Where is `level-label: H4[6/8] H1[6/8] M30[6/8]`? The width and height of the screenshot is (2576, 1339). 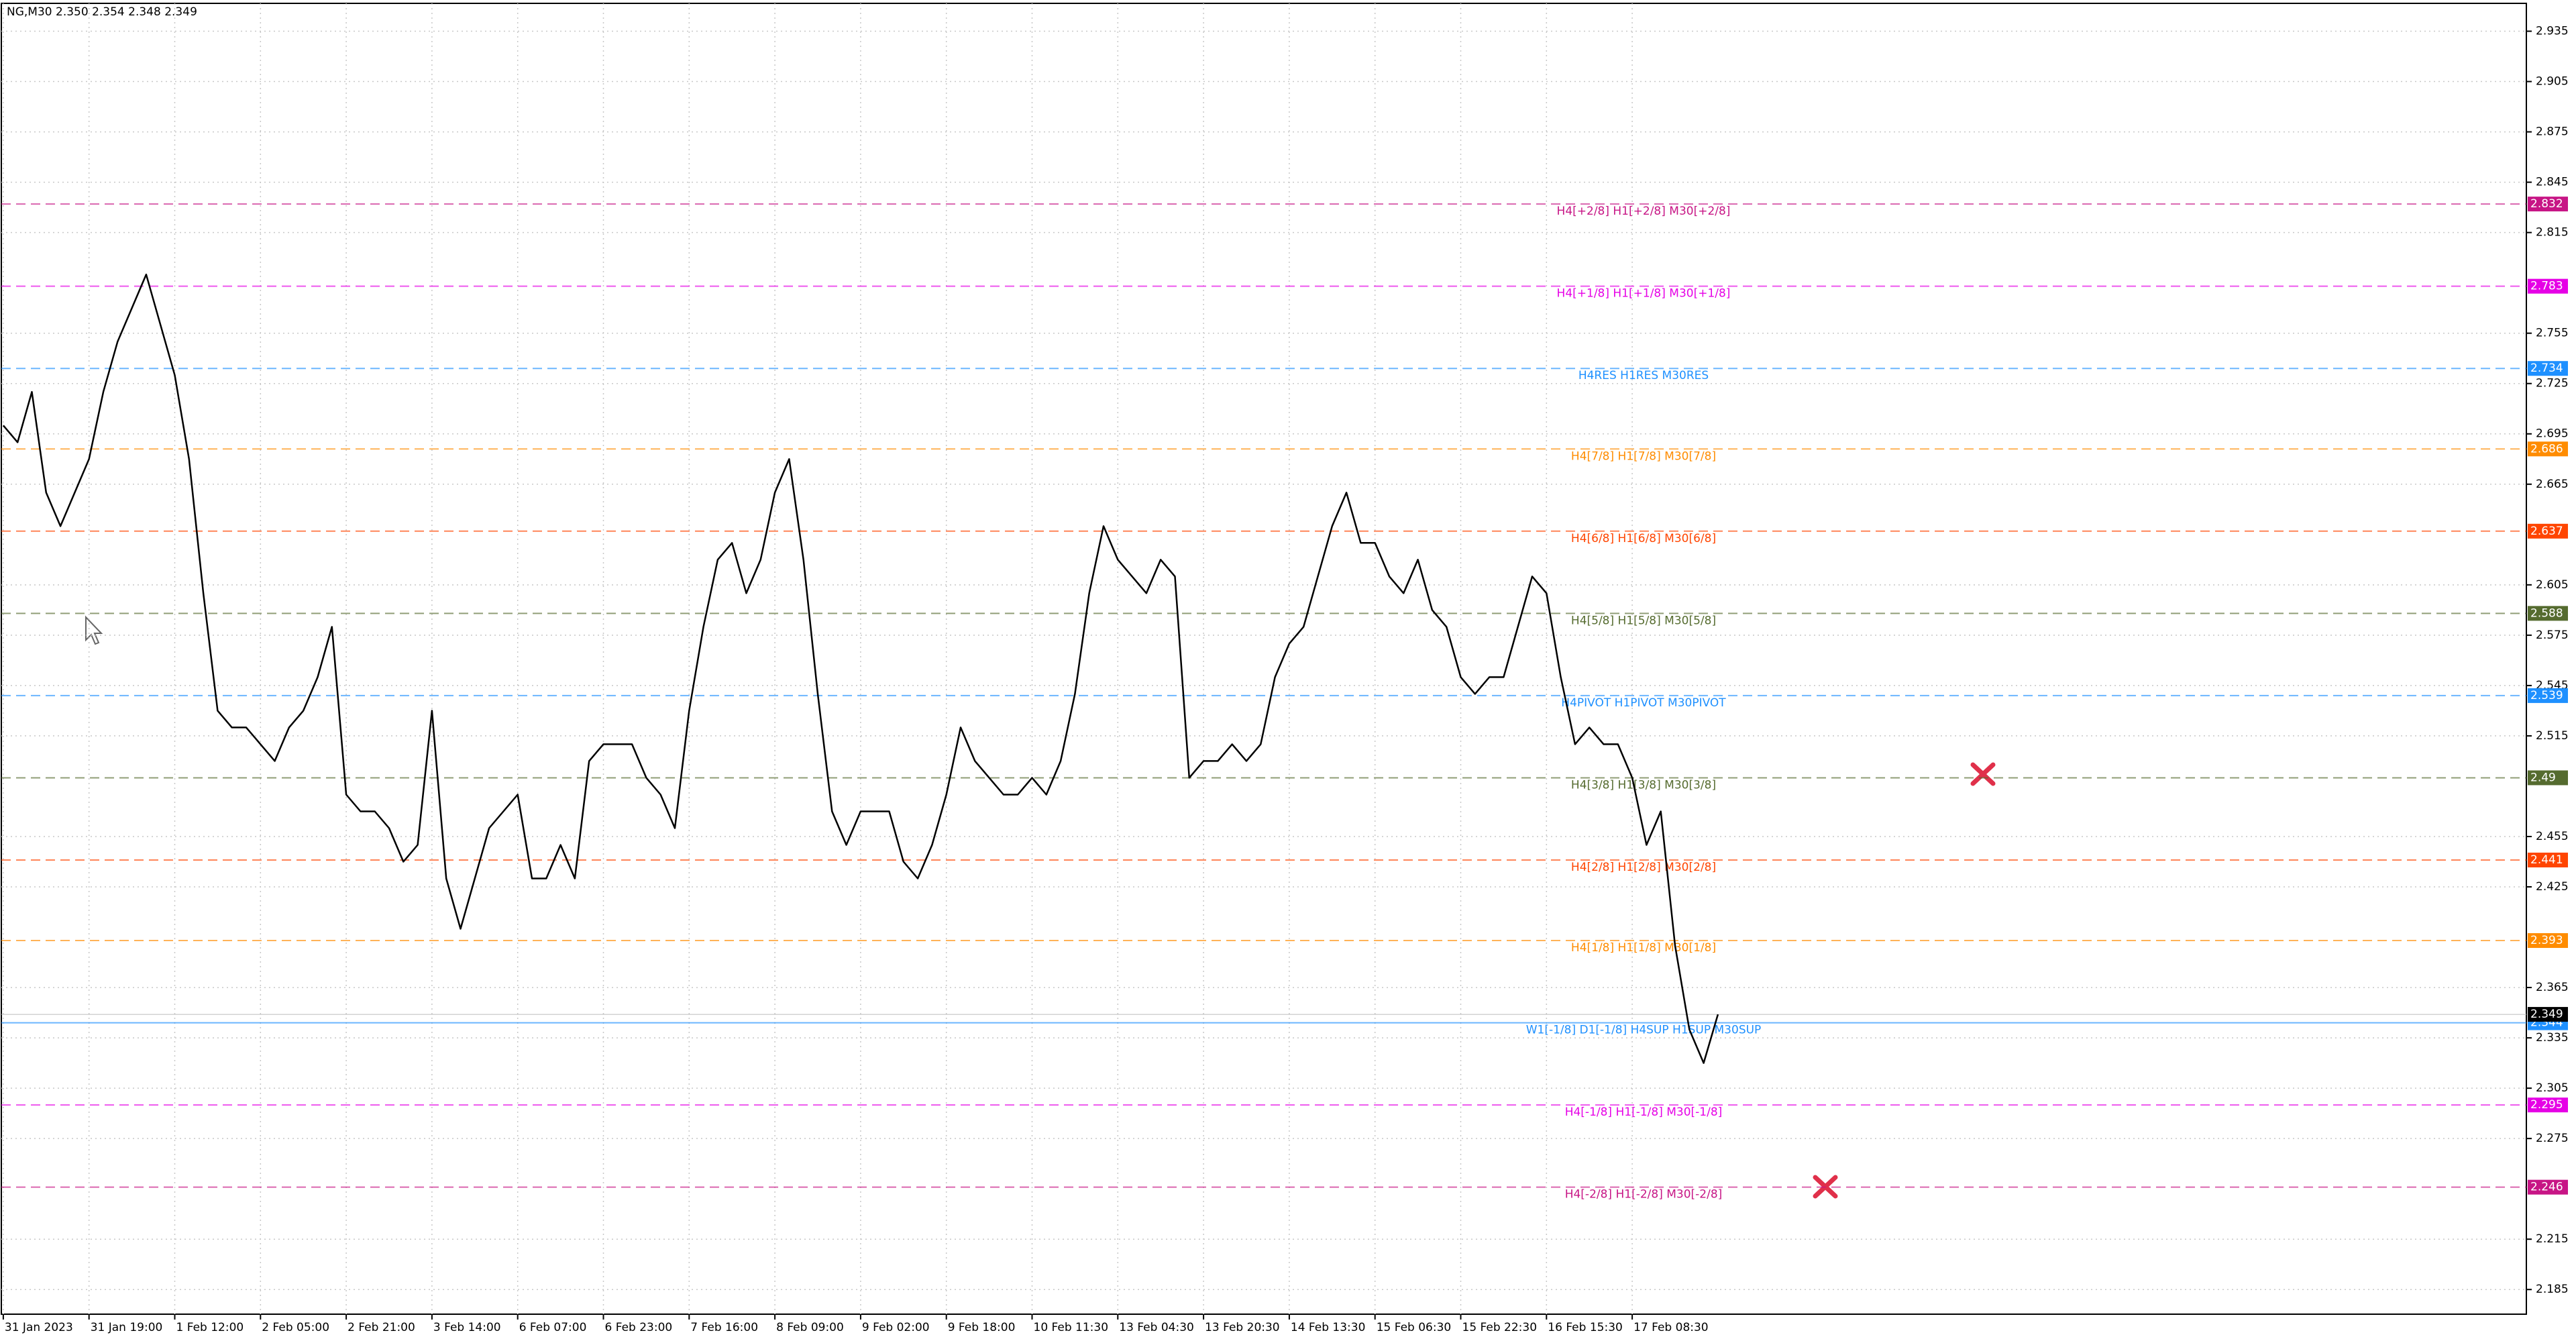
level-label: H4[6/8] H1[6/8] M30[6/8] is located at coordinates (1643, 538).